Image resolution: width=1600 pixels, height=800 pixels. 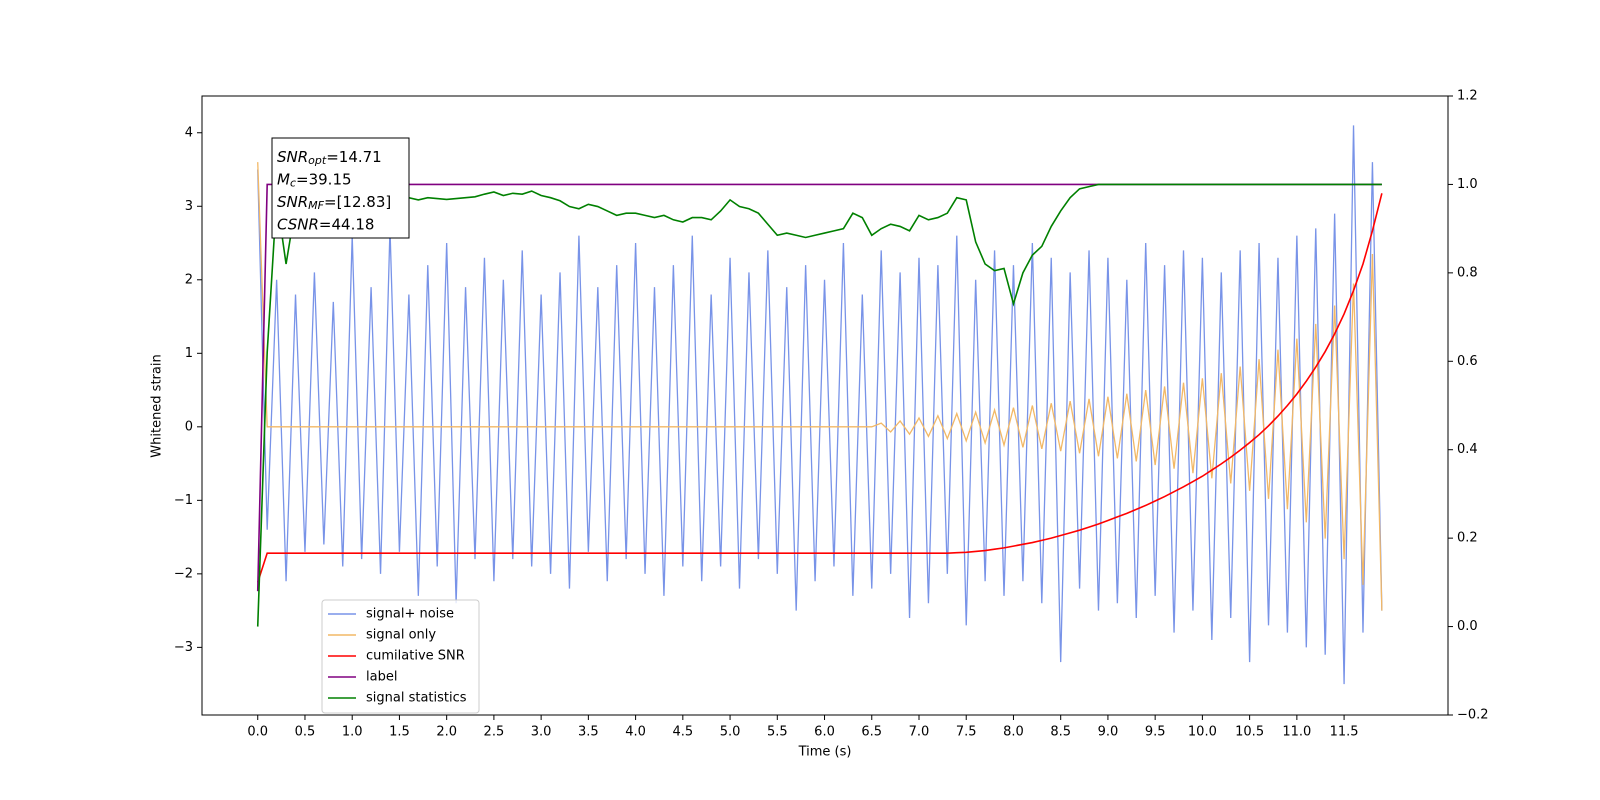 What do you see at coordinates (183, 573) in the screenshot?
I see `y-tick-label: −2` at bounding box center [183, 573].